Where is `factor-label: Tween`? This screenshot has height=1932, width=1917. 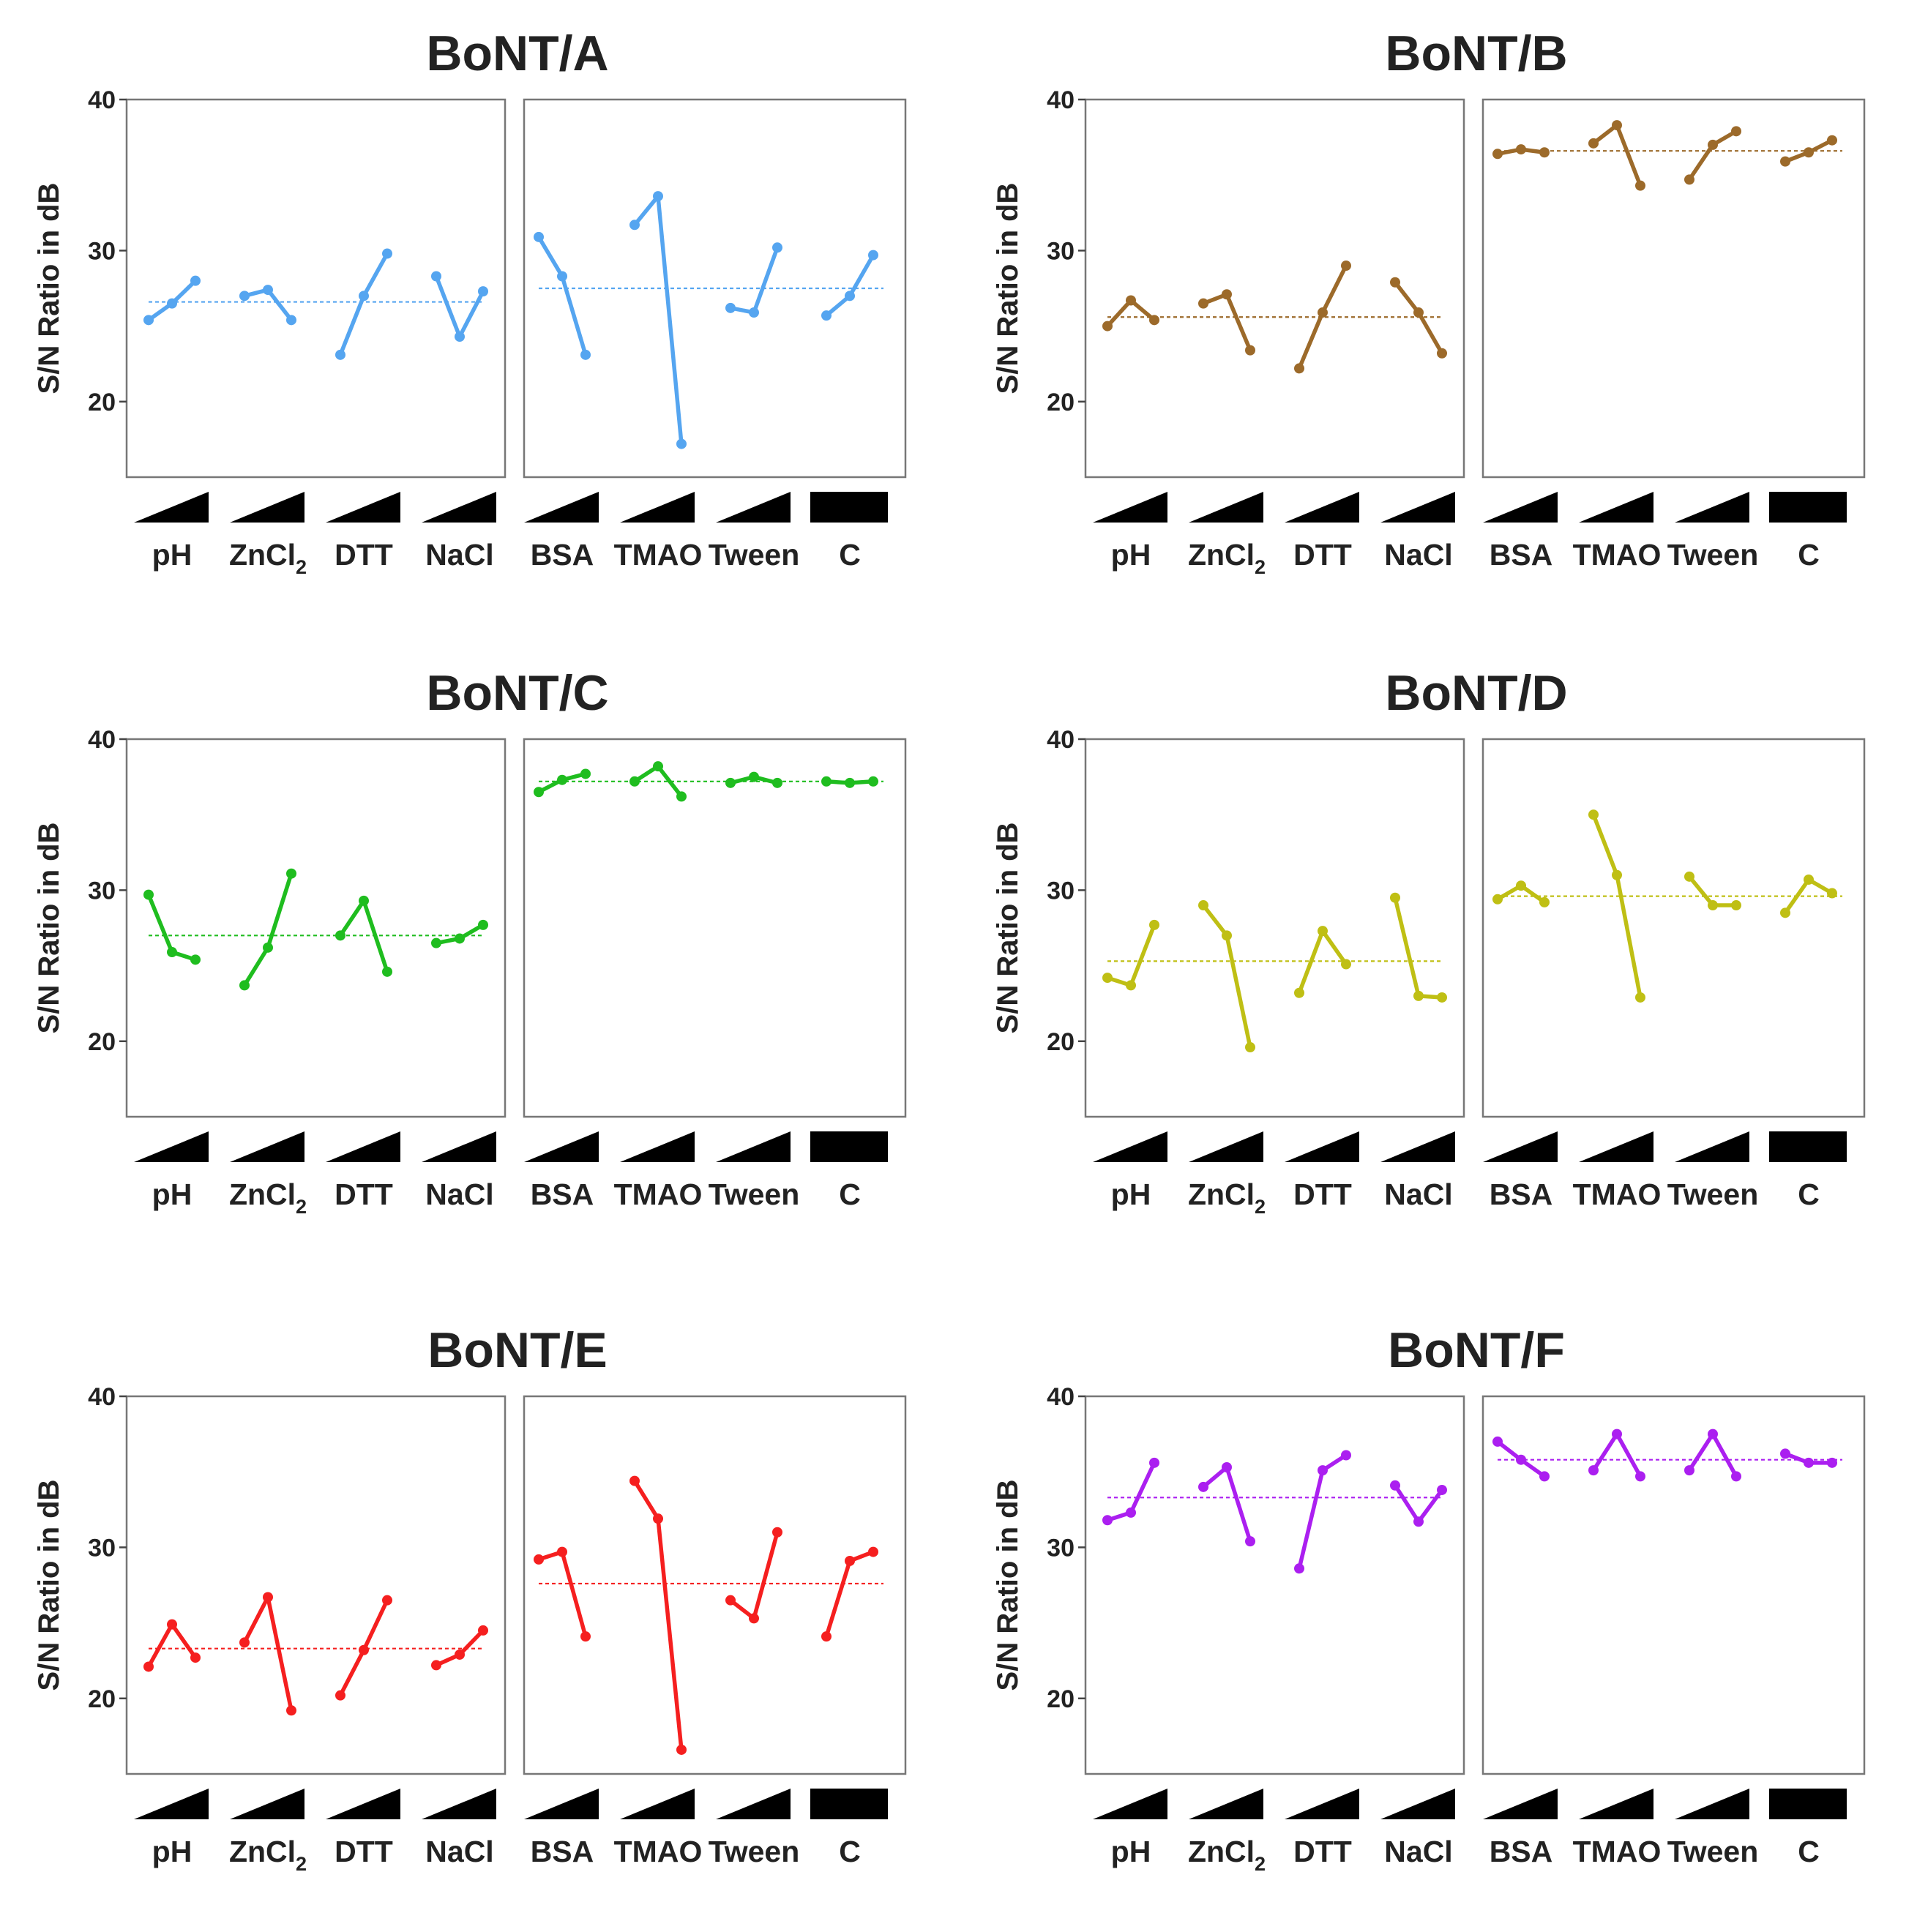 factor-label: Tween is located at coordinates (754, 555).